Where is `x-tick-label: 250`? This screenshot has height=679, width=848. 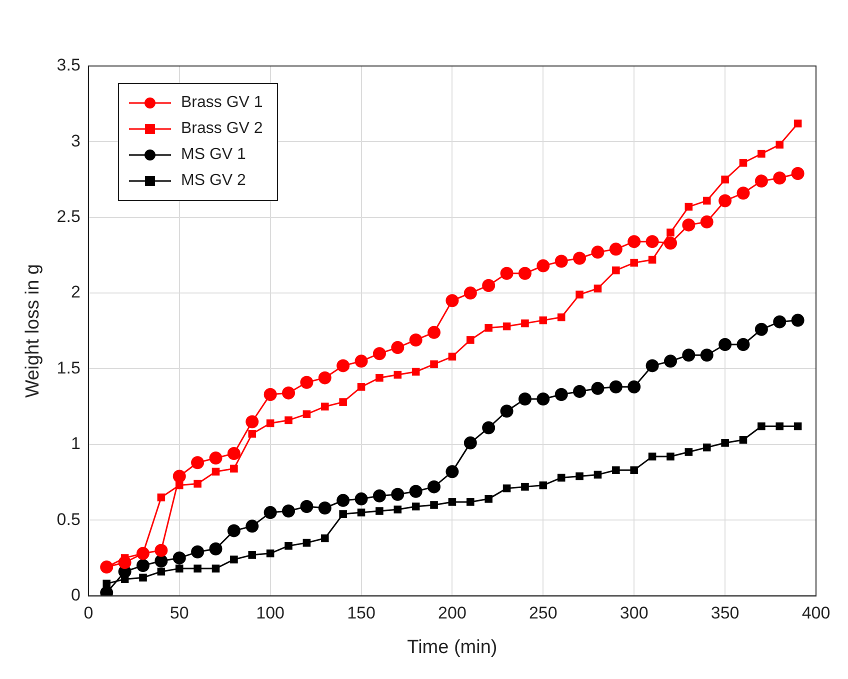
x-tick-label: 250 is located at coordinates (543, 613).